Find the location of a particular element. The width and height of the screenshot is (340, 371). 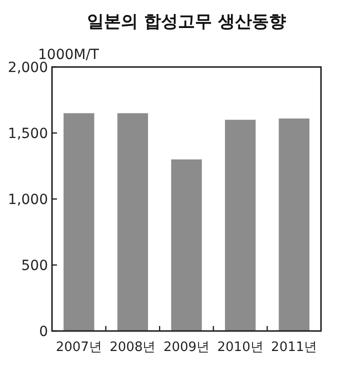

y-tick-label: 1,000 is located at coordinates (28, 200).